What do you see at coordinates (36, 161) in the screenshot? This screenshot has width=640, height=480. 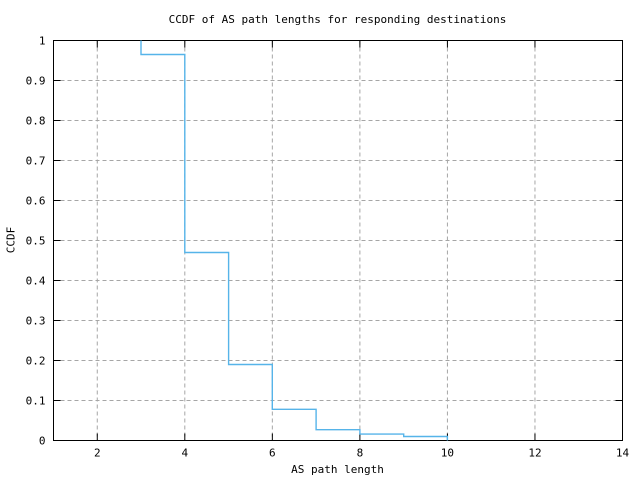 I see `y-tick-label: 0.7` at bounding box center [36, 161].